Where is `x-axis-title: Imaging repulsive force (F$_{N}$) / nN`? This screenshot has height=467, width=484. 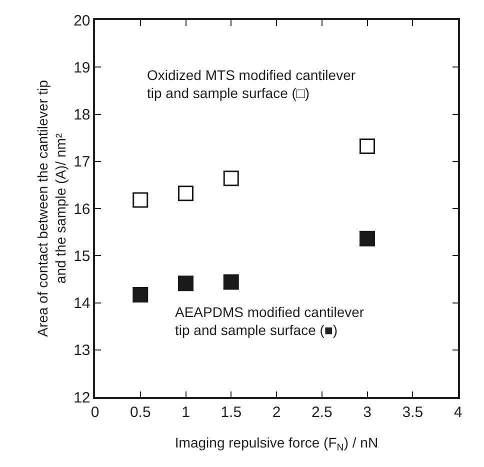
x-axis-title: Imaging repulsive force (F$_{N}$) / nN is located at coordinates (276, 444).